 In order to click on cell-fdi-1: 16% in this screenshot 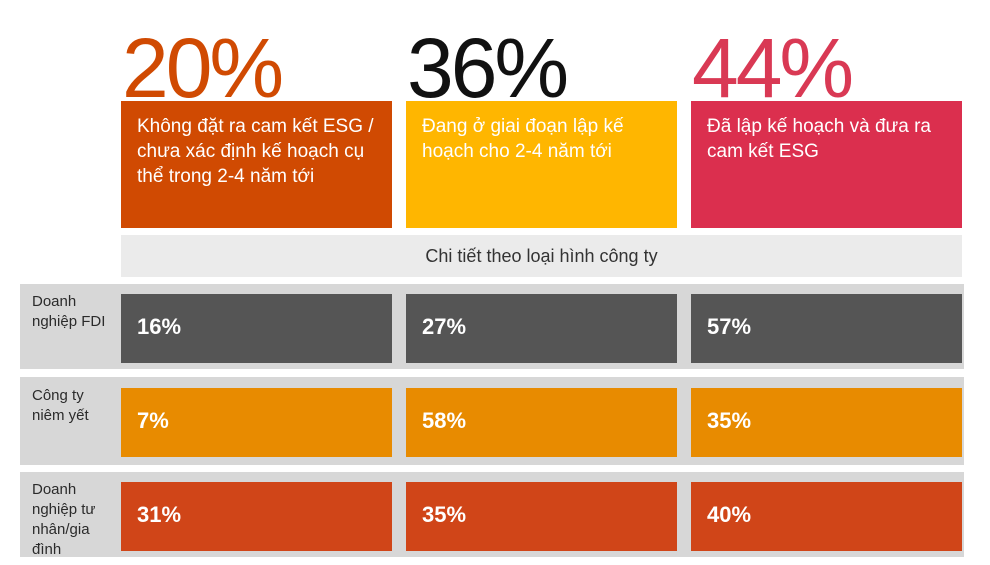, I will do `click(256, 328)`.